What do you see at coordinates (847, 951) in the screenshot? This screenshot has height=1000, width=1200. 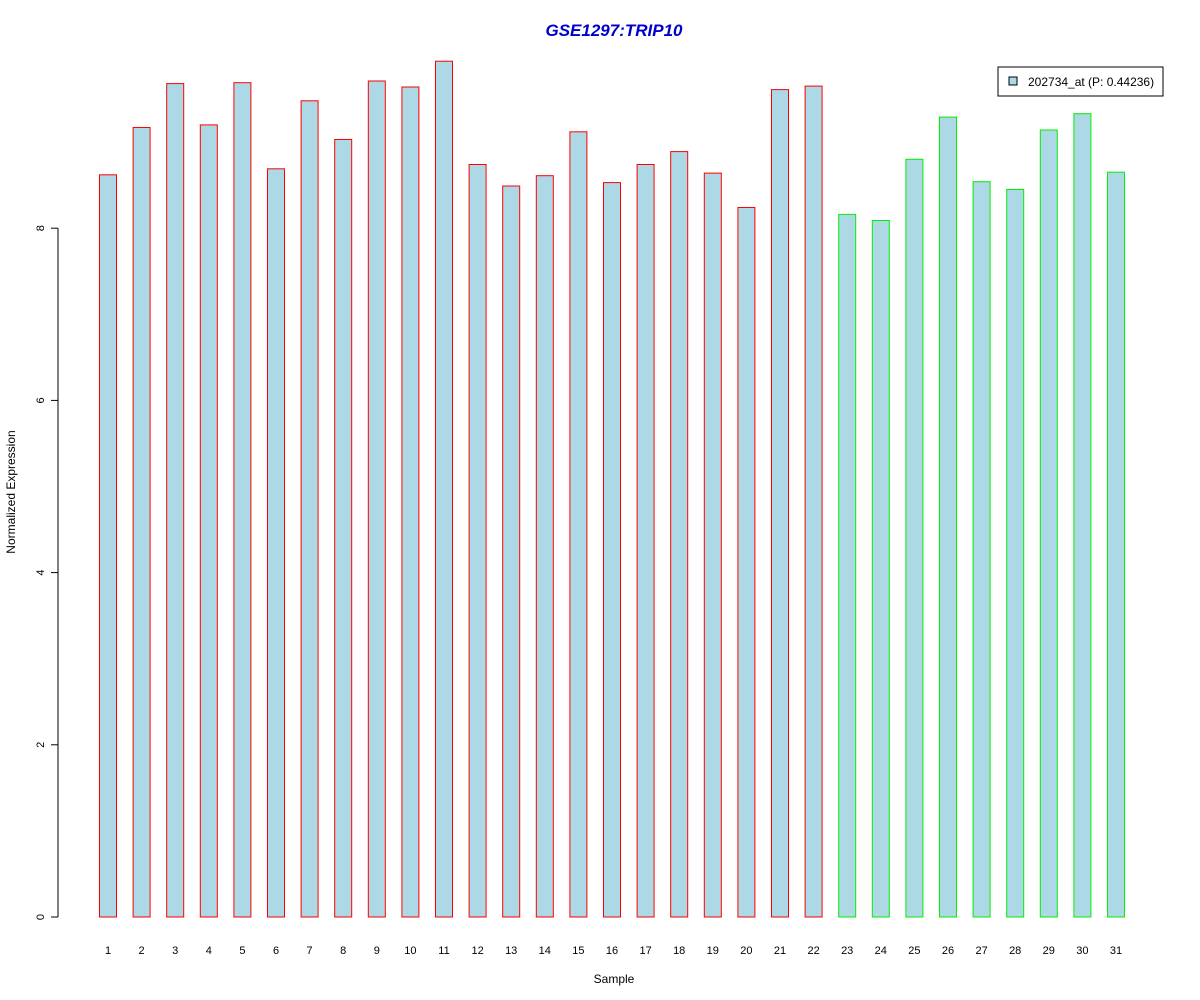 I see `x-tick-label: 23` at bounding box center [847, 951].